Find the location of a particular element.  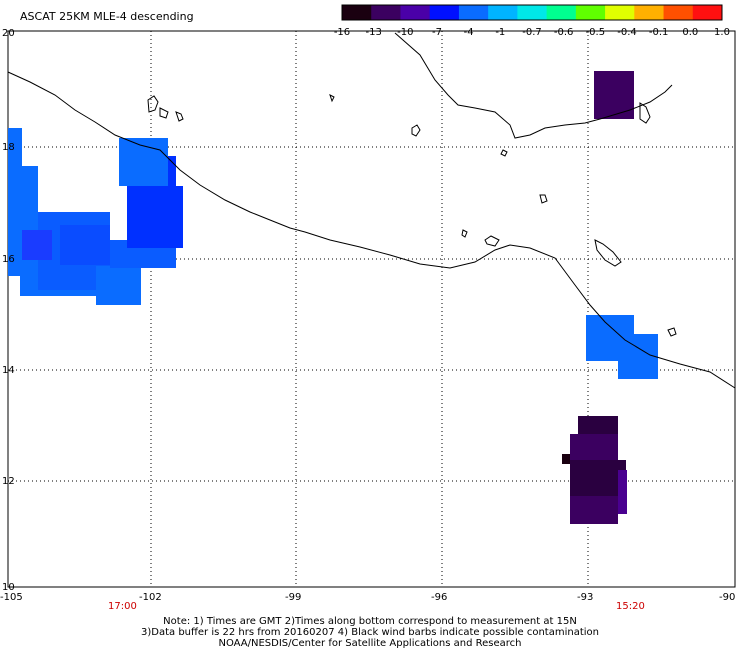

colorbar-label: -10 is located at coordinates (405, 32).